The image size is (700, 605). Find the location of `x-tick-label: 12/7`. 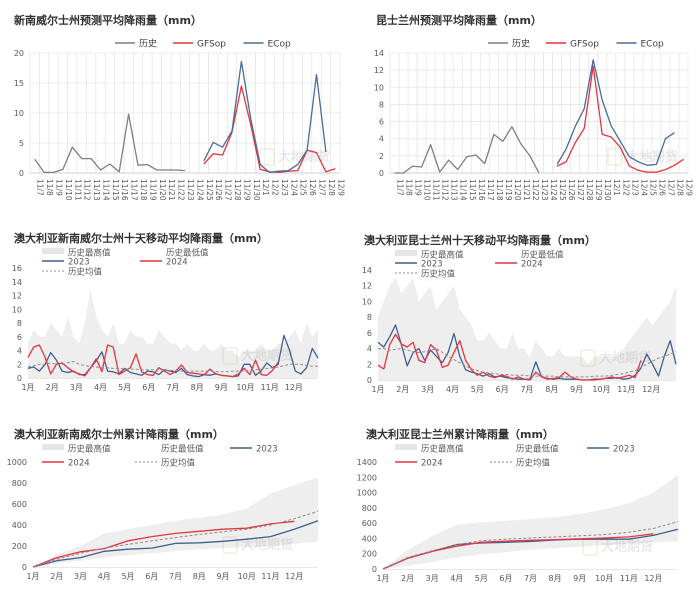

x-tick-label: 12/7 is located at coordinates (670, 187).